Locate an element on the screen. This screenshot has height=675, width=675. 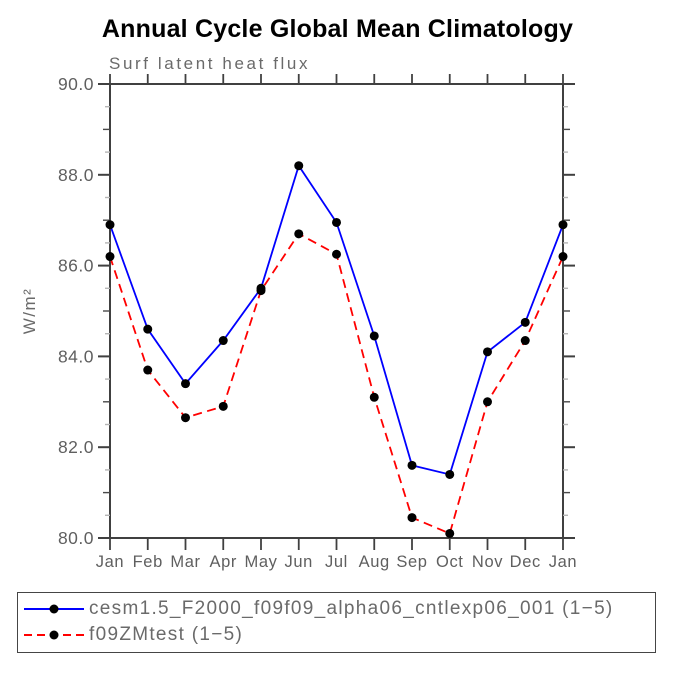
legend-item-f09zmtest: f09ZMtest (1−5) is located at coordinates (339, 635).